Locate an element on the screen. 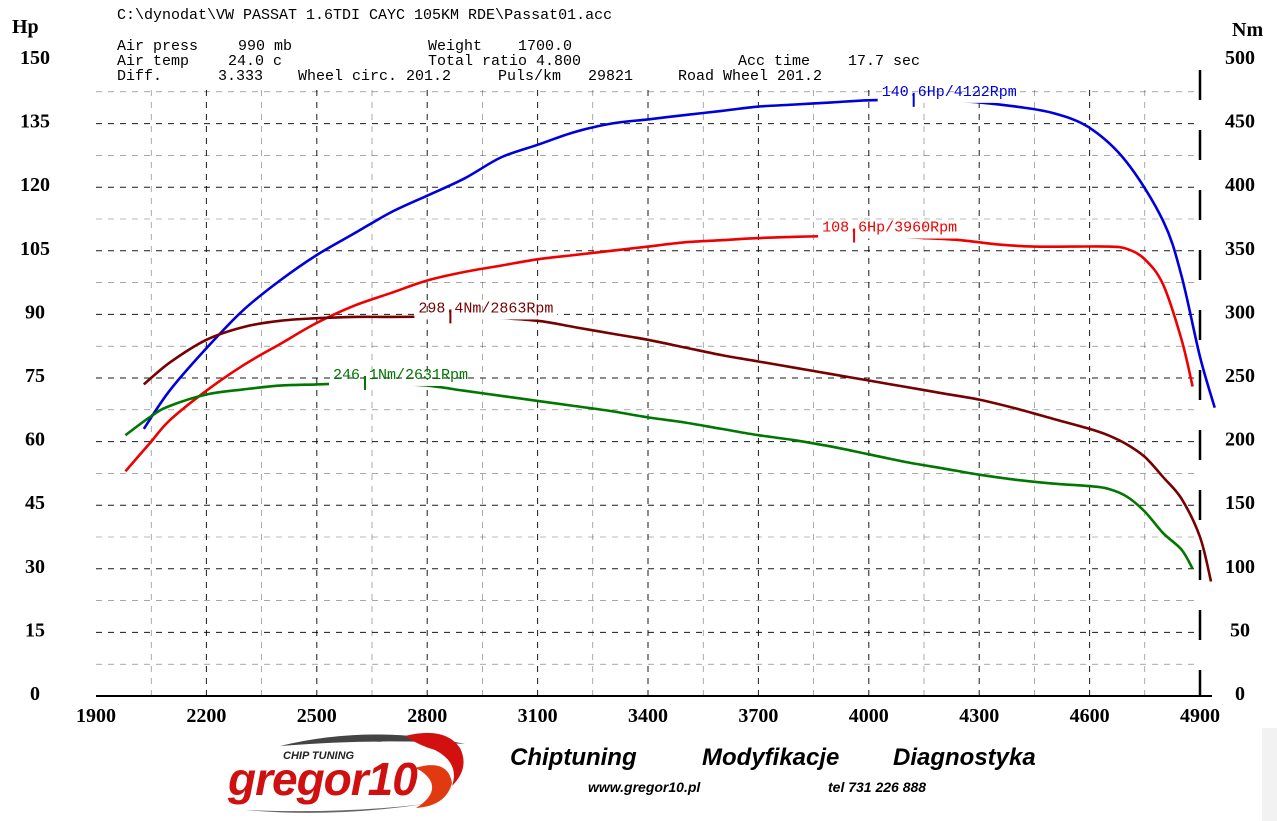  weight-value: 1700.0 is located at coordinates (545, 46).